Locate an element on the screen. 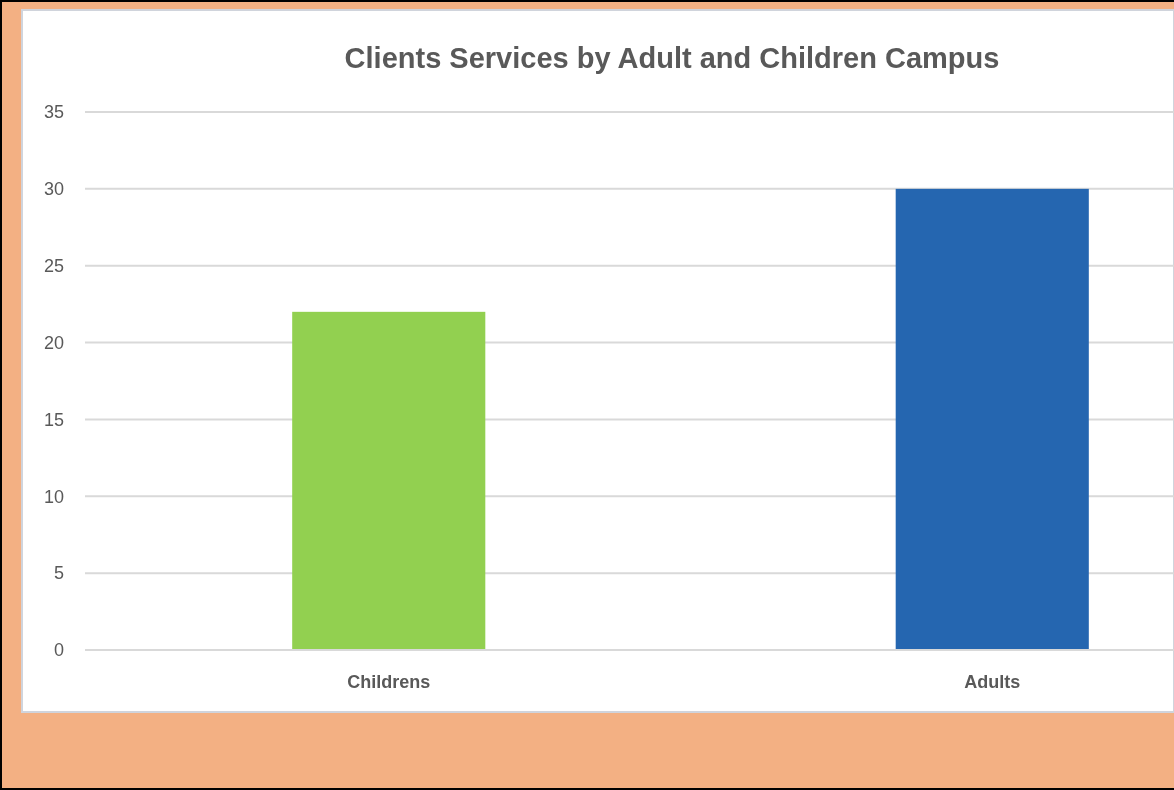 The width and height of the screenshot is (1174, 790). y-tick-label: 20 is located at coordinates (53, 342).